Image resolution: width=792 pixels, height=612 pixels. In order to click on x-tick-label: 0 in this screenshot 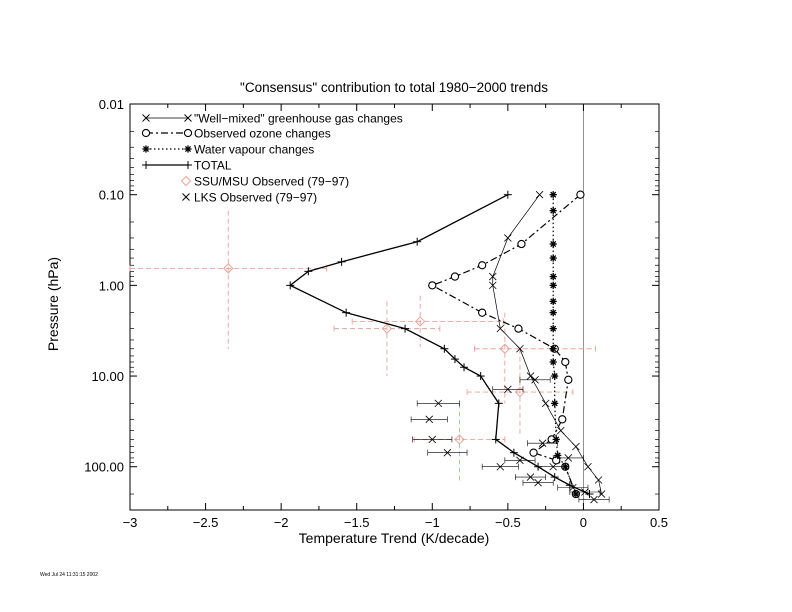, I will do `click(583, 522)`.